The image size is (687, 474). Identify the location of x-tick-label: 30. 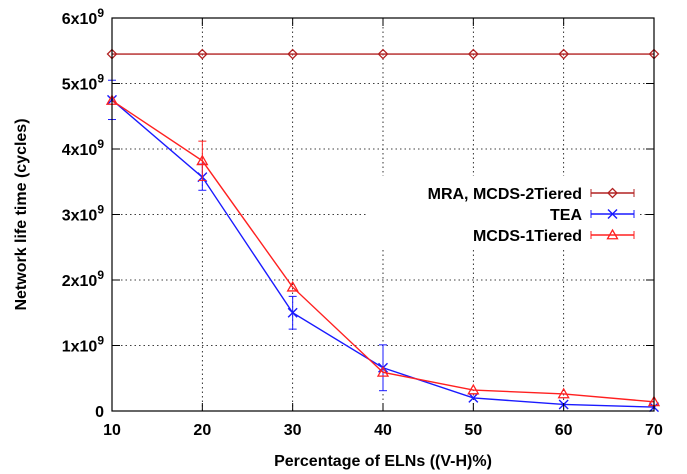
(293, 430).